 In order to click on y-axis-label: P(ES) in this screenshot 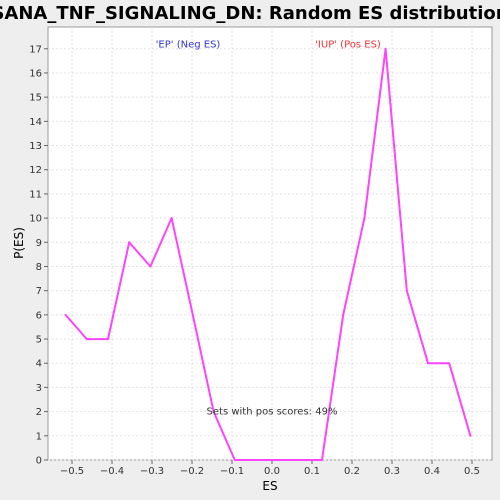, I will do `click(19, 243)`.